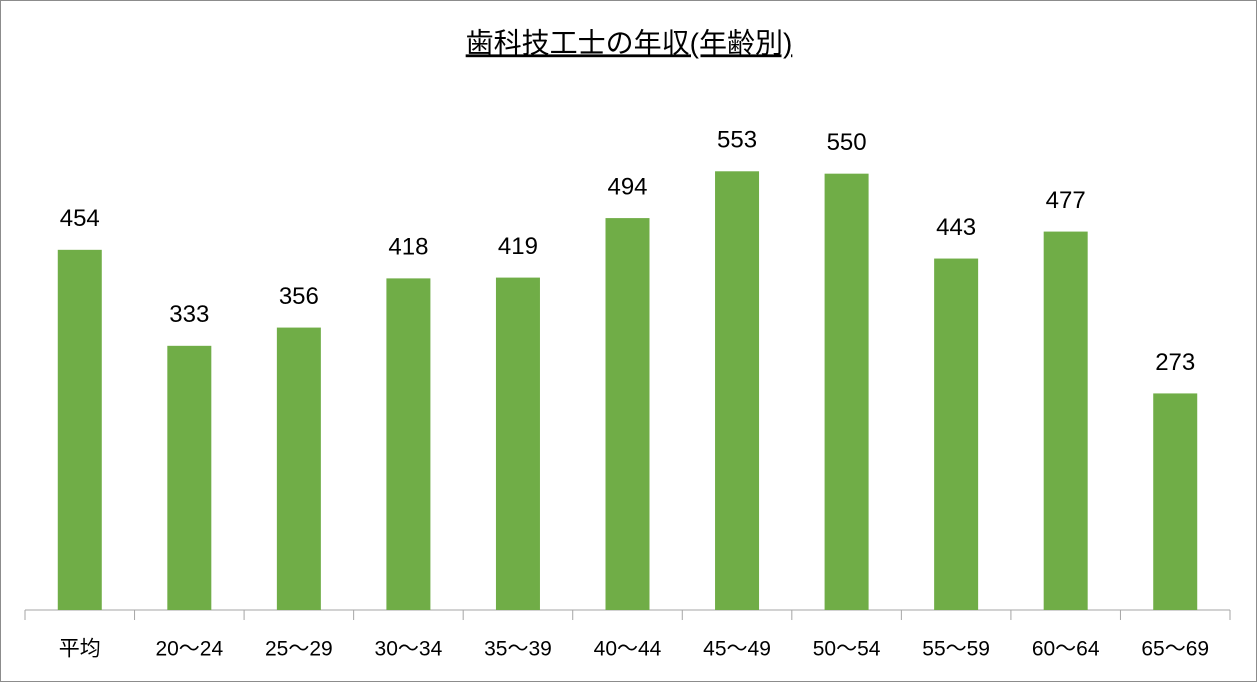 Image resolution: width=1258 pixels, height=683 pixels. Describe the element at coordinates (518, 649) in the screenshot. I see `x-tick-label: 35～39` at that location.